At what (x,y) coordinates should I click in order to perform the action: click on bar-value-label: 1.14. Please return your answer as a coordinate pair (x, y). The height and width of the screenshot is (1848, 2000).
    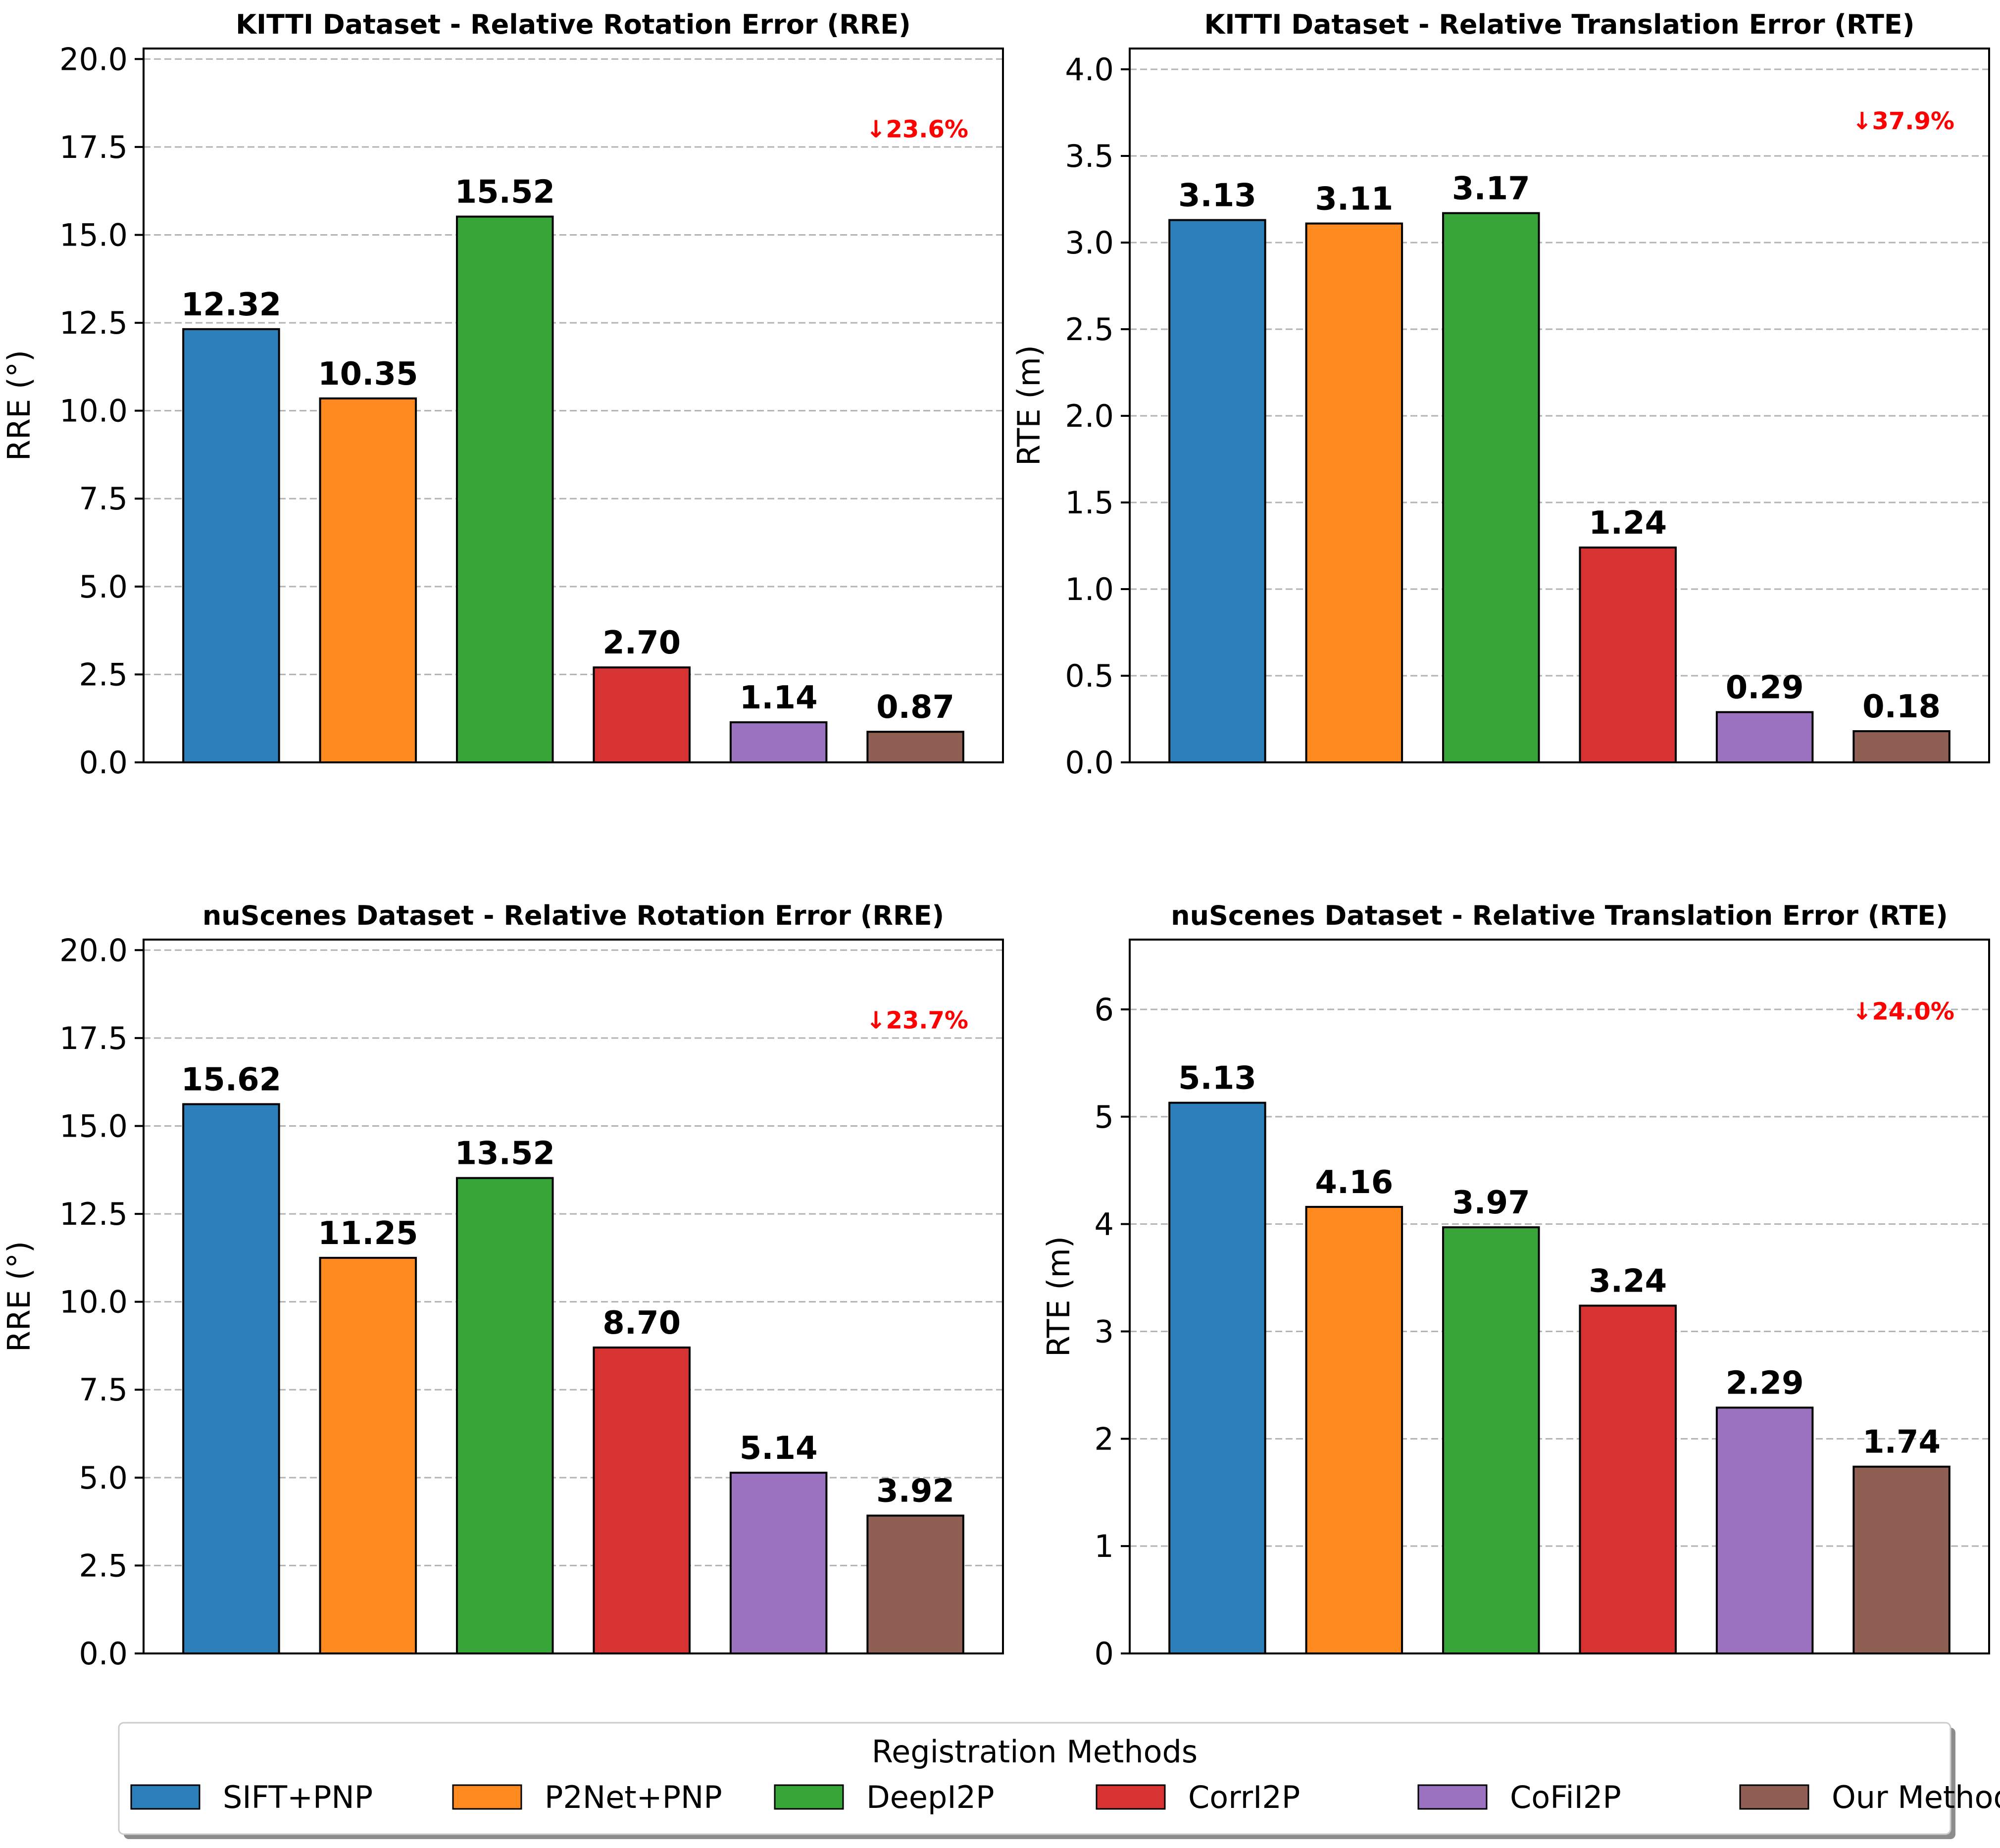
    Looking at the image, I should click on (779, 698).